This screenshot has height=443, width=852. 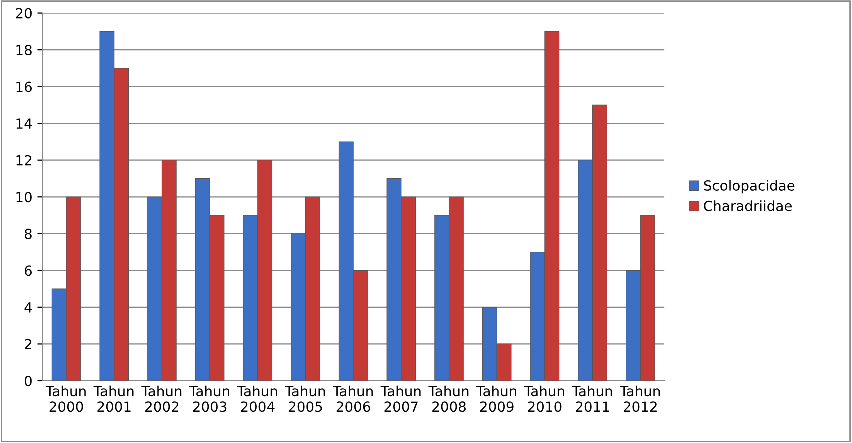 What do you see at coordinates (24, 50) in the screenshot?
I see `y-tick-label: 18` at bounding box center [24, 50].